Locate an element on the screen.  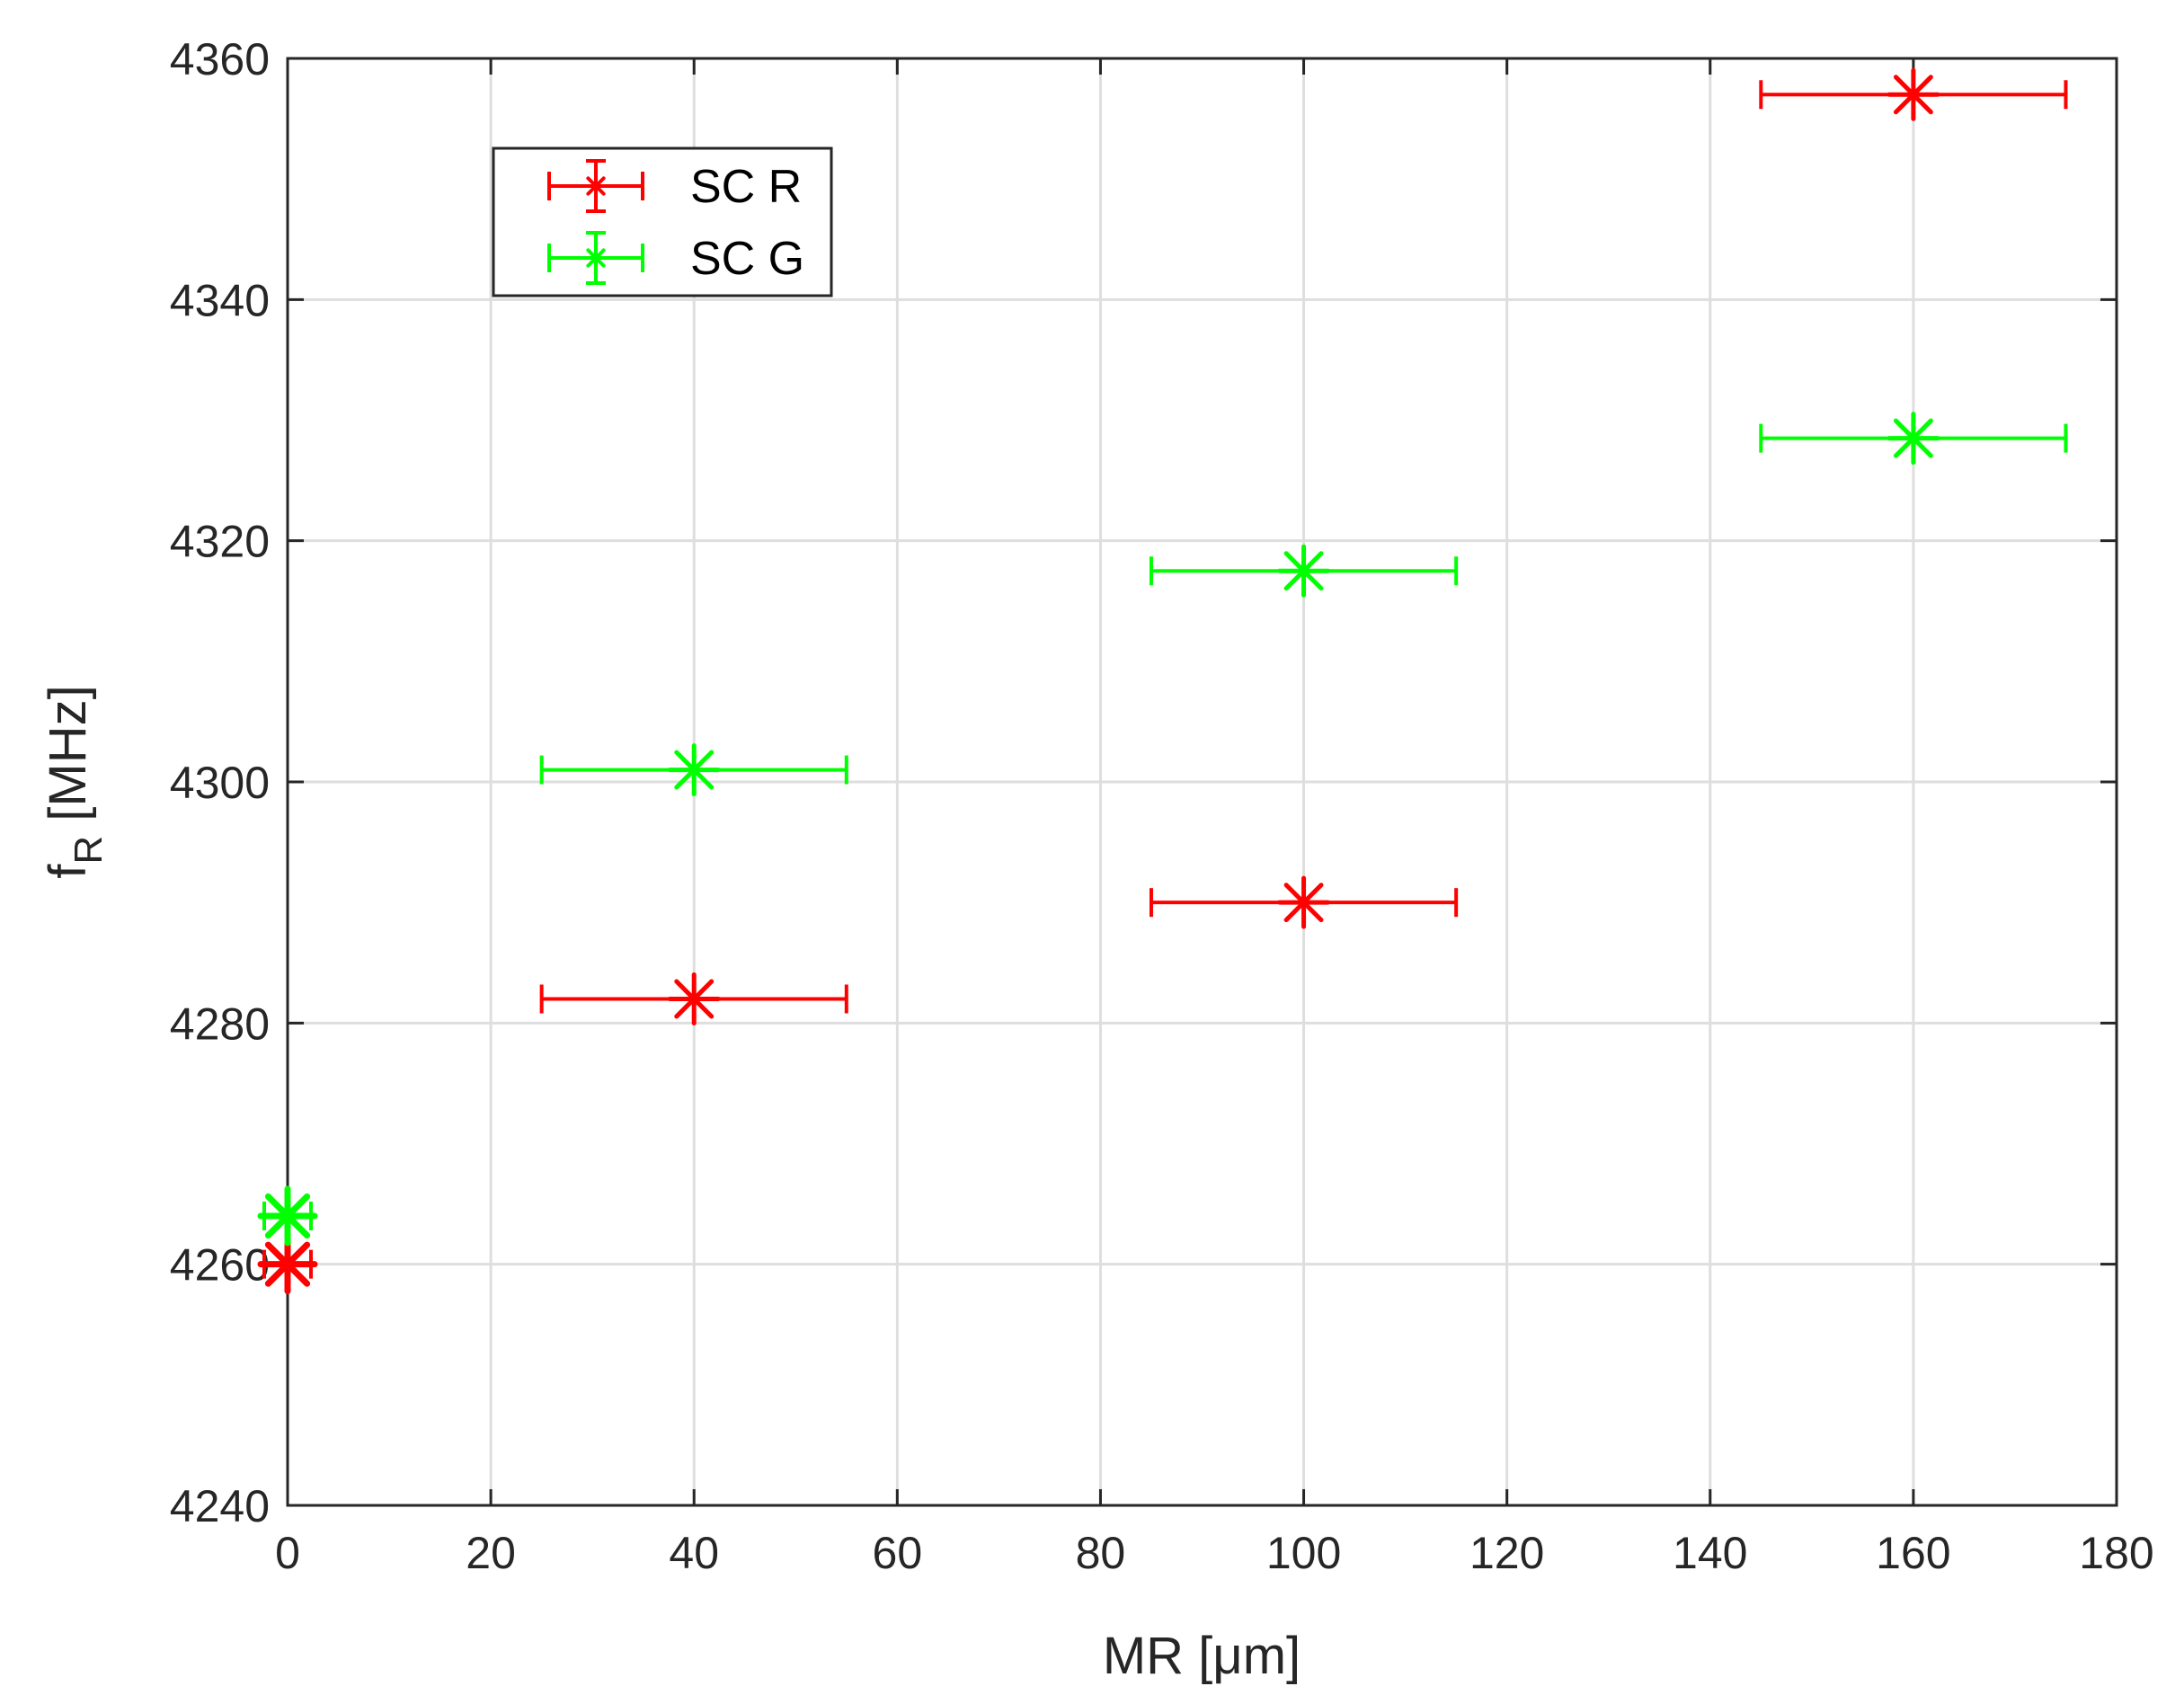
y-tick-label: 4300 is located at coordinates (220, 783).